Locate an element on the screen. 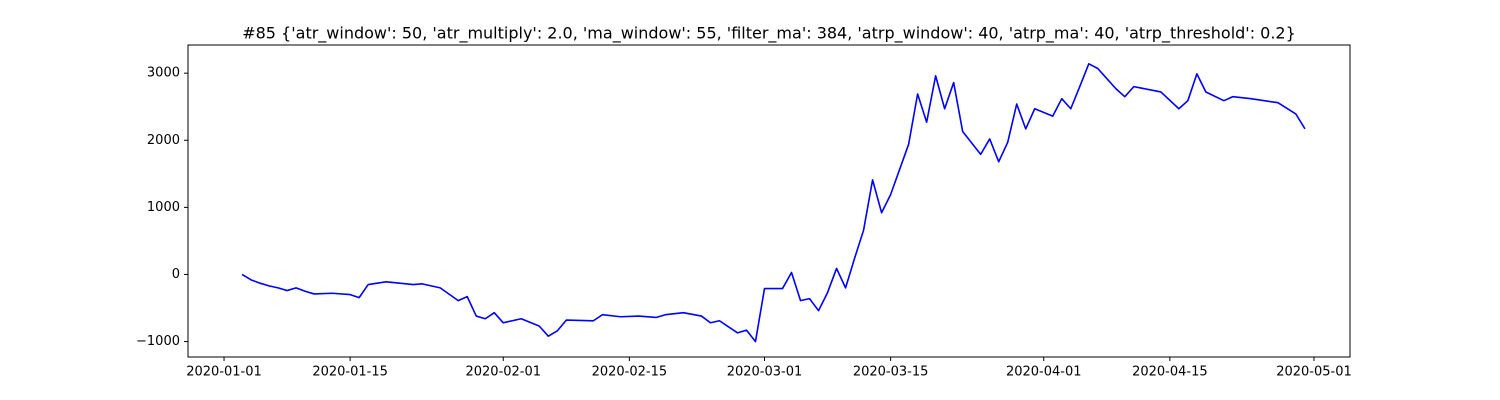  y-tick-label: 0 is located at coordinates (176, 274).